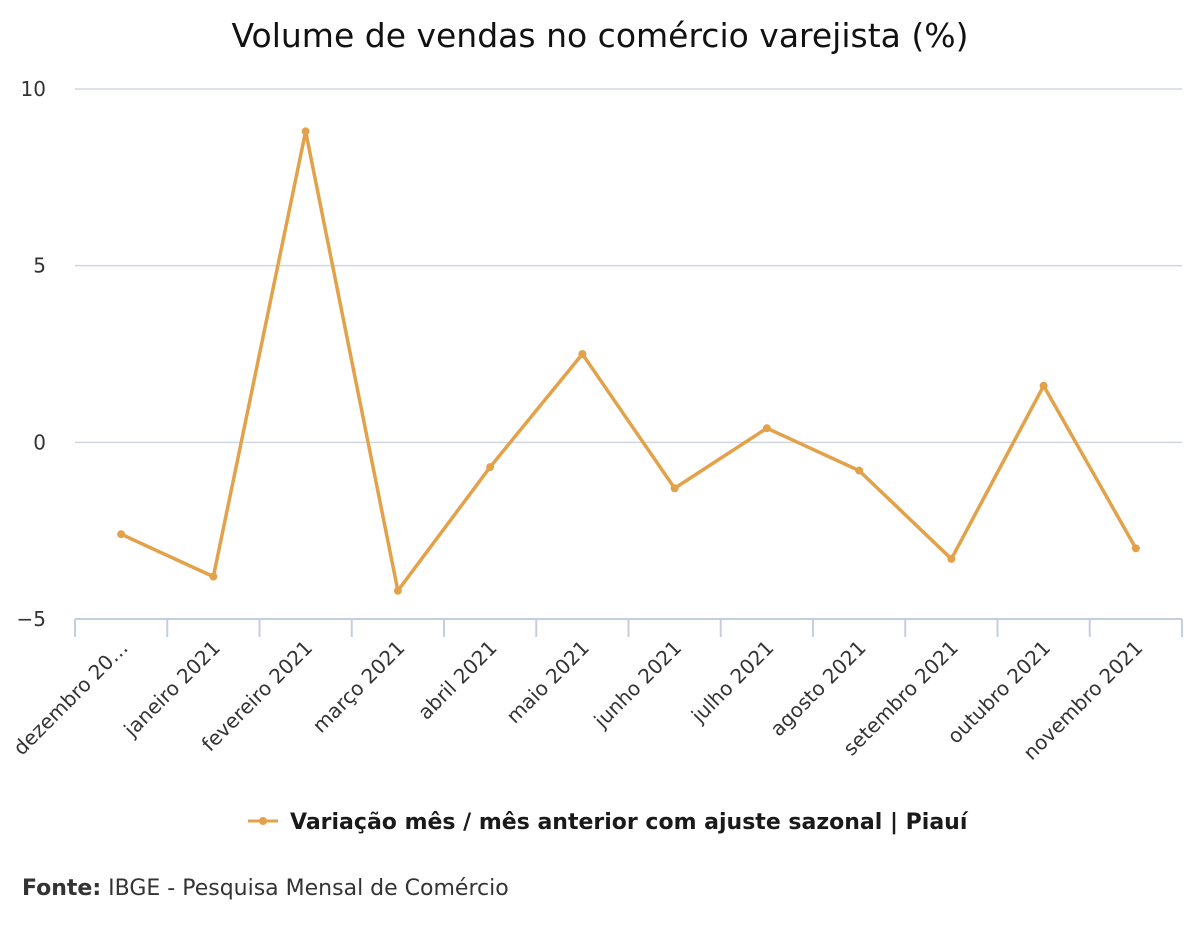 This screenshot has height=929, width=1200. What do you see at coordinates (263, 821) in the screenshot?
I see `legend-marker` at bounding box center [263, 821].